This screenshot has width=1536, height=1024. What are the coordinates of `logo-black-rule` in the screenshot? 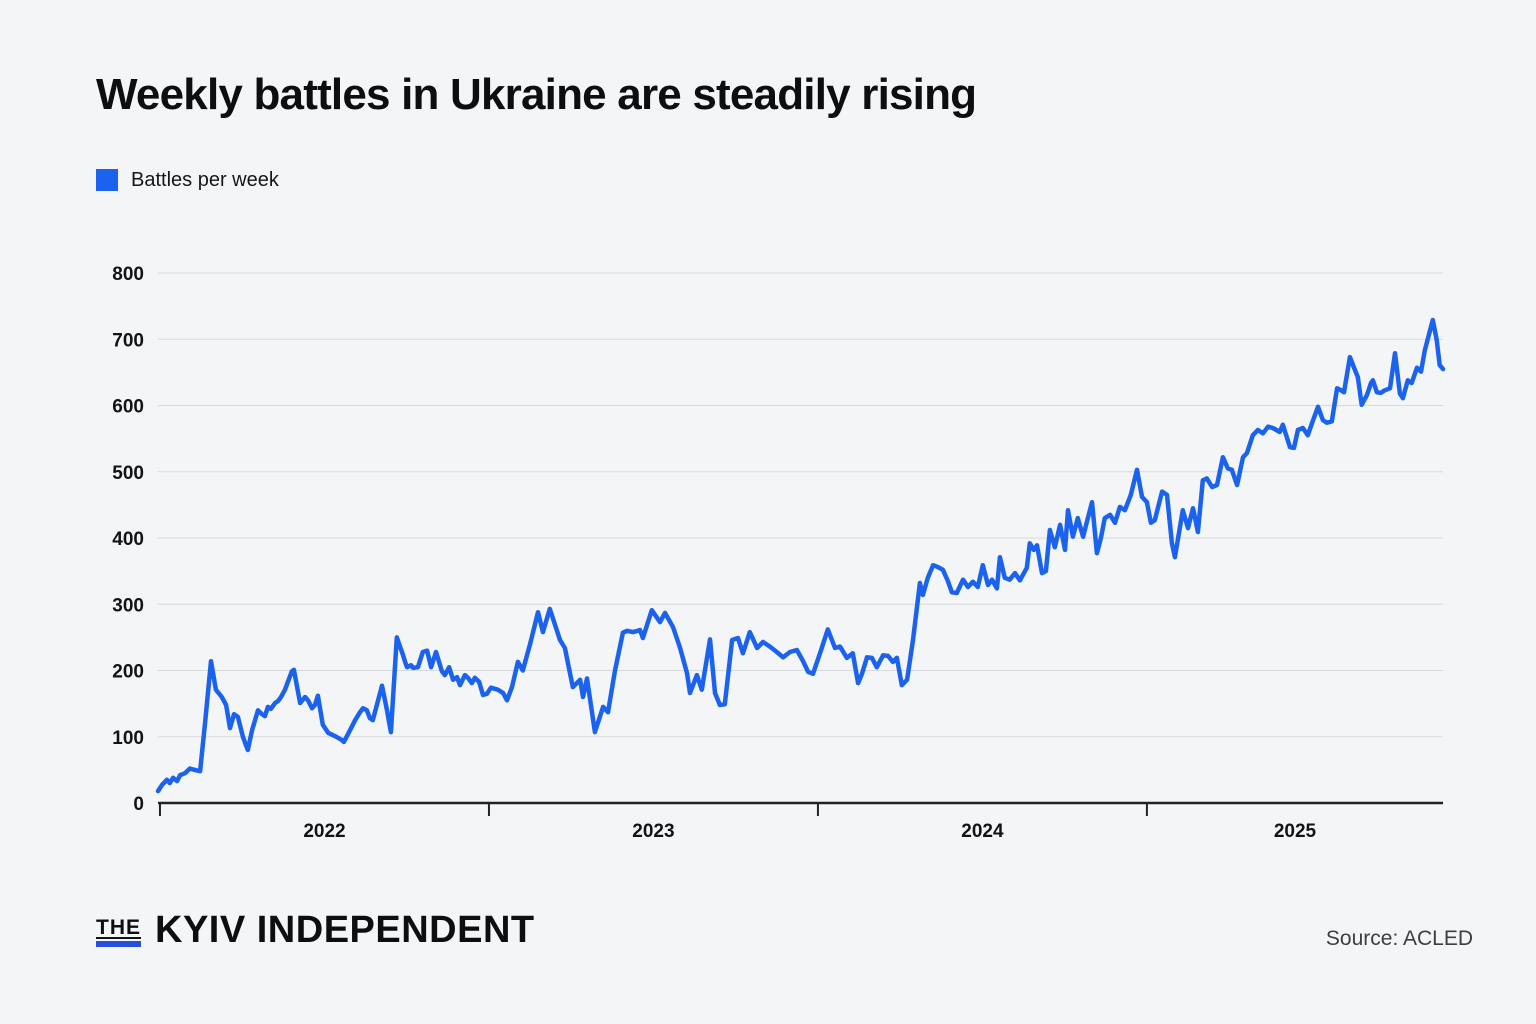 It's located at (118, 938).